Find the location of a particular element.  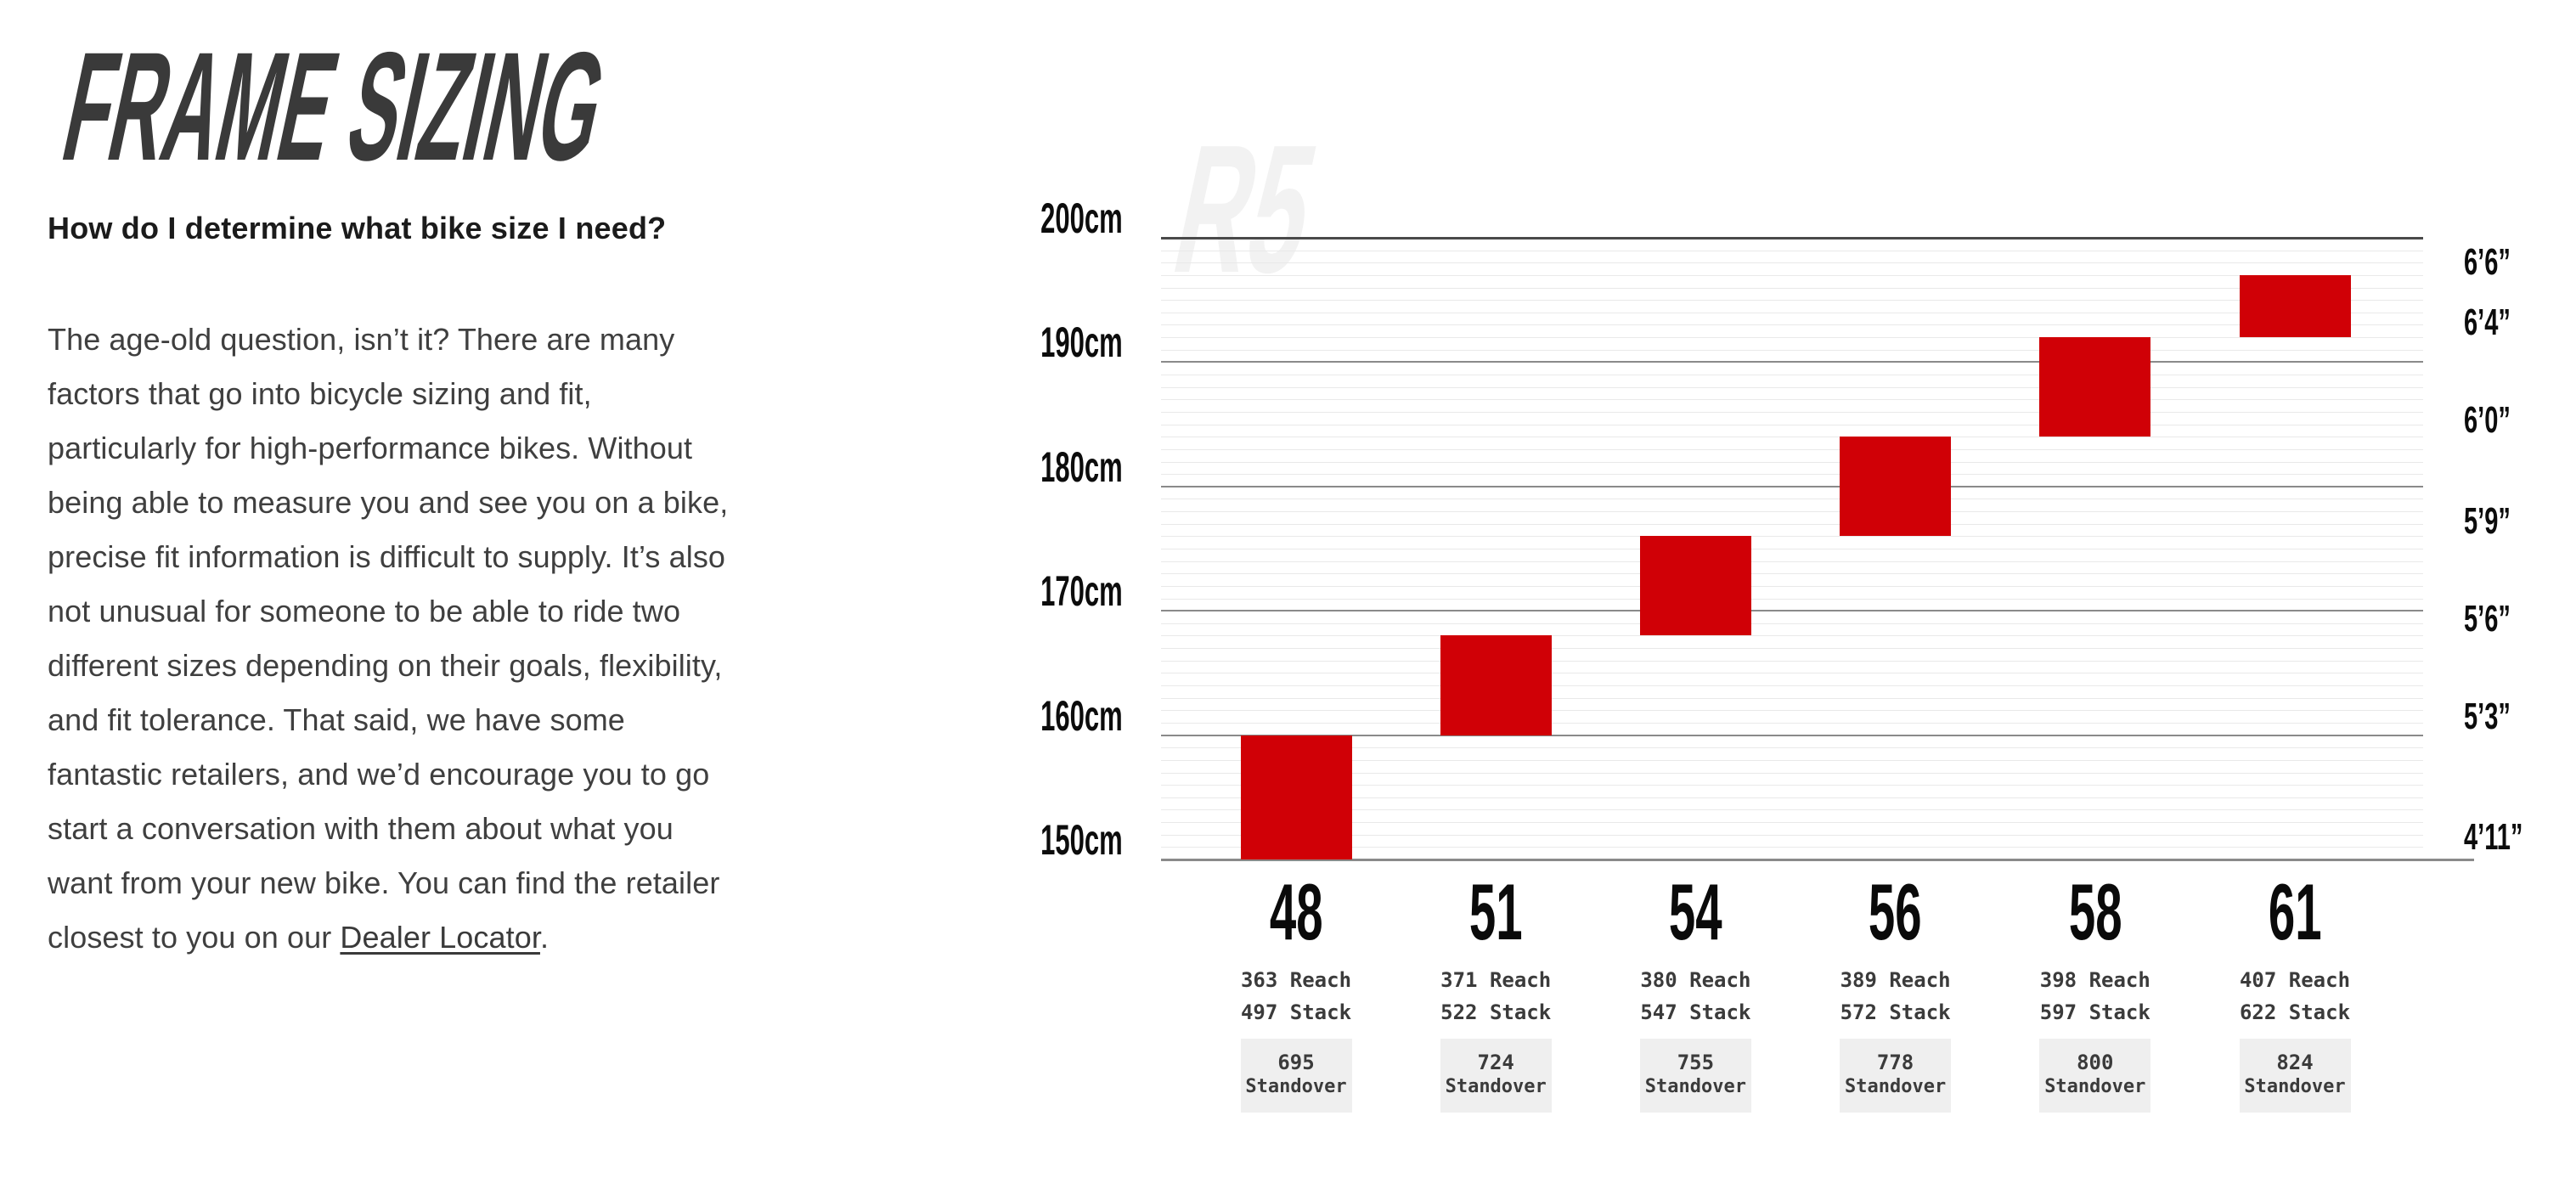

standover-box-51: 724 Standover is located at coordinates (1496, 1076).